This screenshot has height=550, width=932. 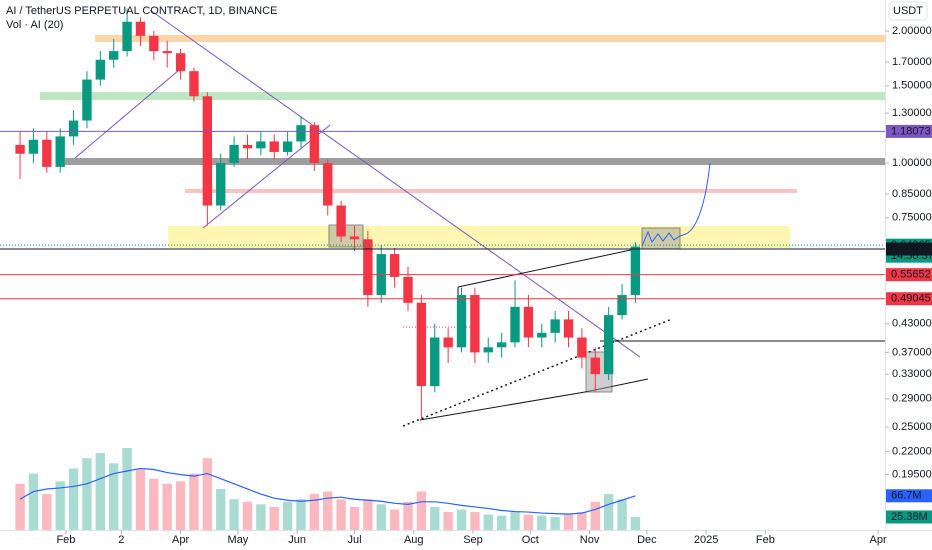 What do you see at coordinates (354, 540) in the screenshot?
I see `x-tick-label: Jul` at bounding box center [354, 540].